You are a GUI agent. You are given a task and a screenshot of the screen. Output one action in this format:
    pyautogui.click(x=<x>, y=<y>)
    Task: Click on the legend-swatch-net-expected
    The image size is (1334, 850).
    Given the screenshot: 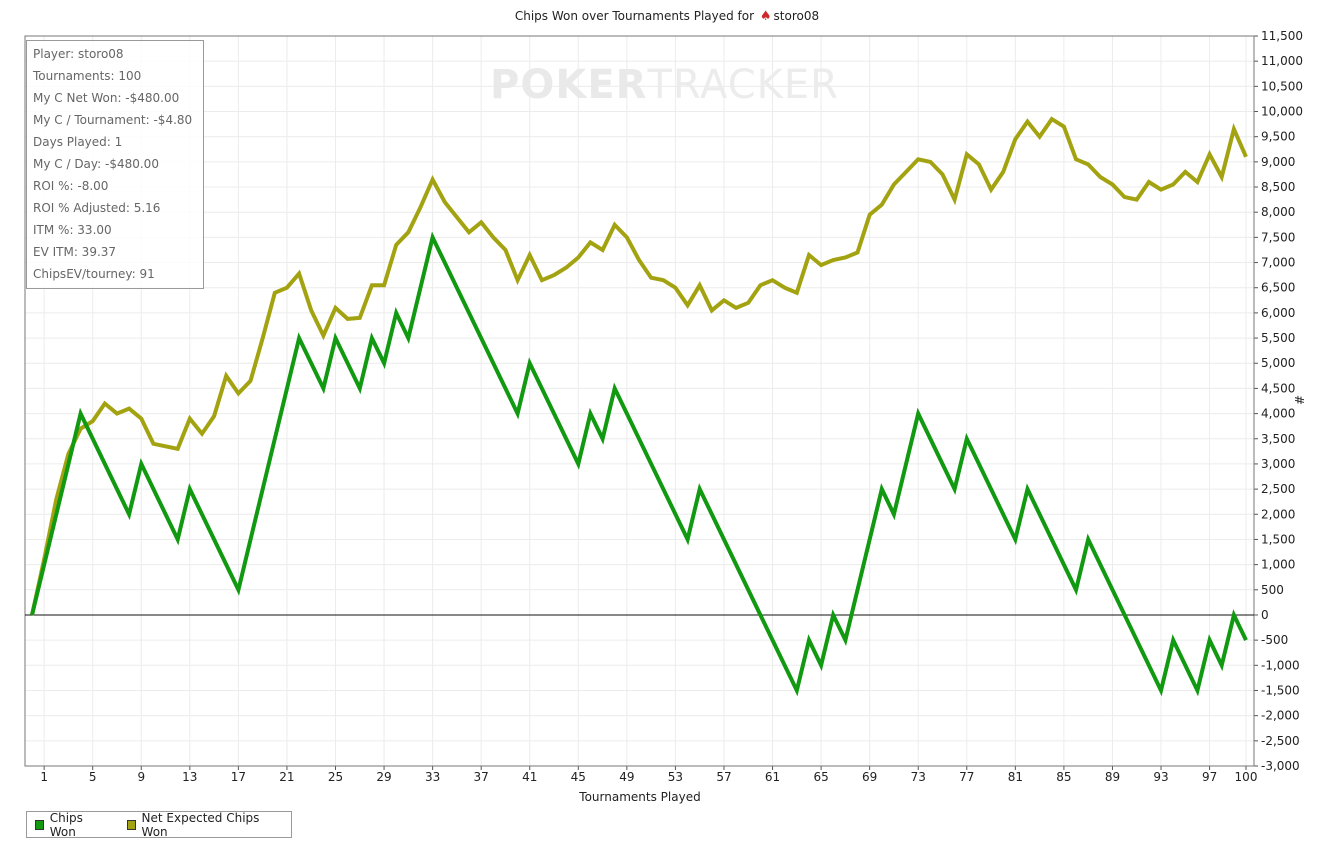 What is the action you would take?
    pyautogui.click(x=131, y=824)
    